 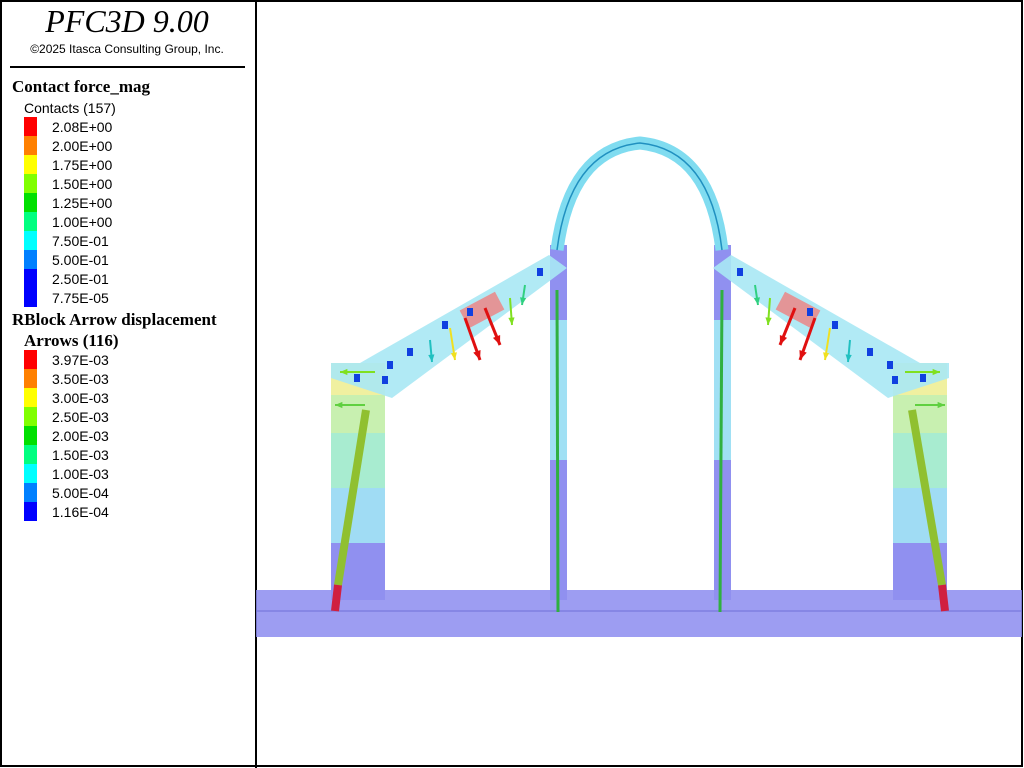 I want to click on legend-label: 1.00E-03, so click(x=80, y=474).